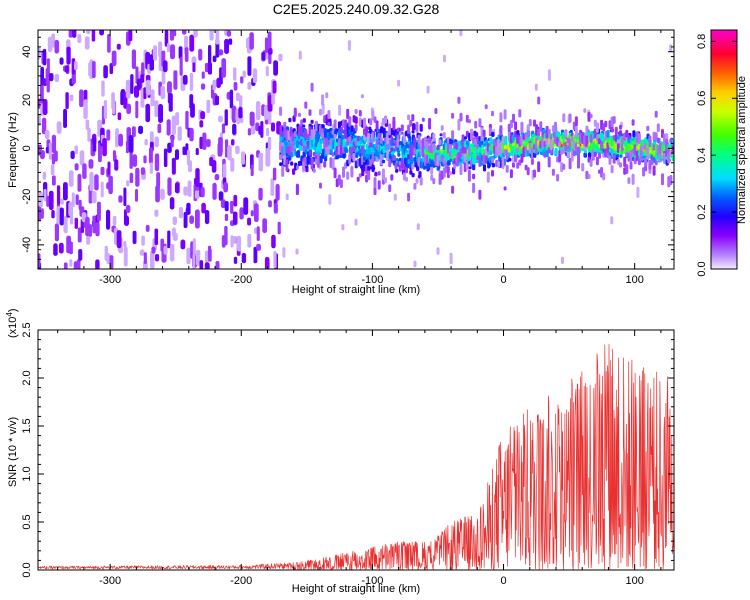 The image size is (750, 600). I want to click on spectrogram-xtick-label: -200, so click(241, 280).